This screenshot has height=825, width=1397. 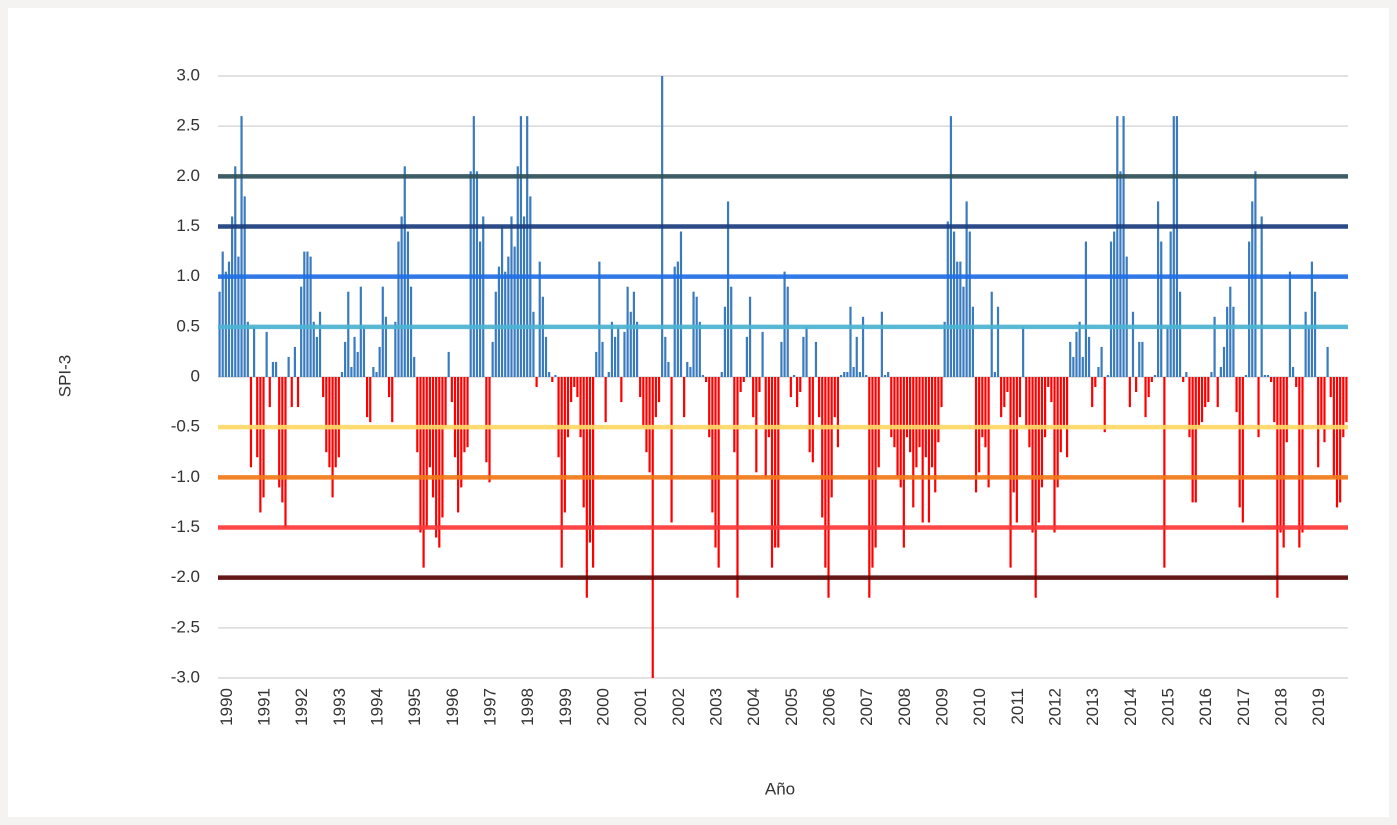 I want to click on x-tick-label: 2006, so click(x=829, y=707).